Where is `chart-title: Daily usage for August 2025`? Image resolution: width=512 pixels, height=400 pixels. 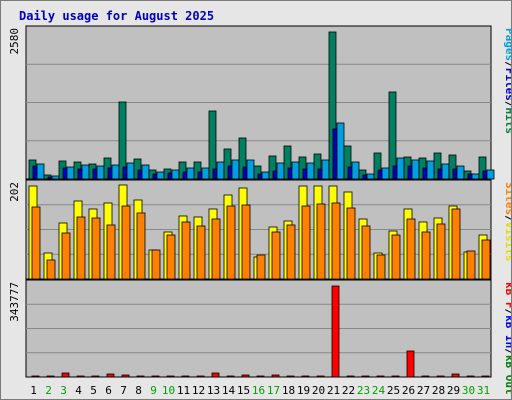 chart-title: Daily usage for August 2025 is located at coordinates (116, 16).